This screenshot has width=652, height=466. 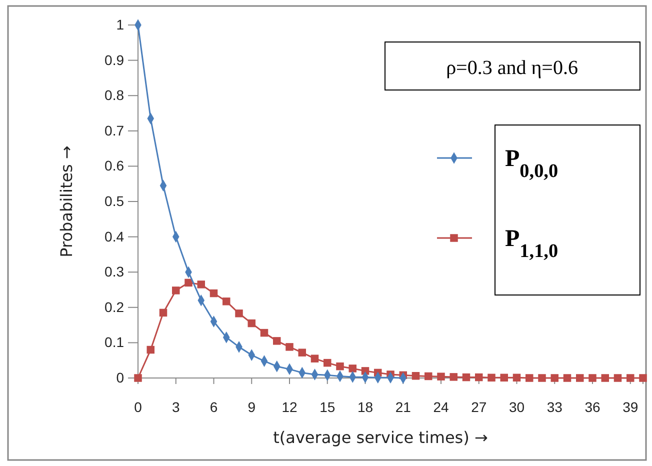 What do you see at coordinates (365, 406) in the screenshot?
I see `x-tick-label: 18` at bounding box center [365, 406].